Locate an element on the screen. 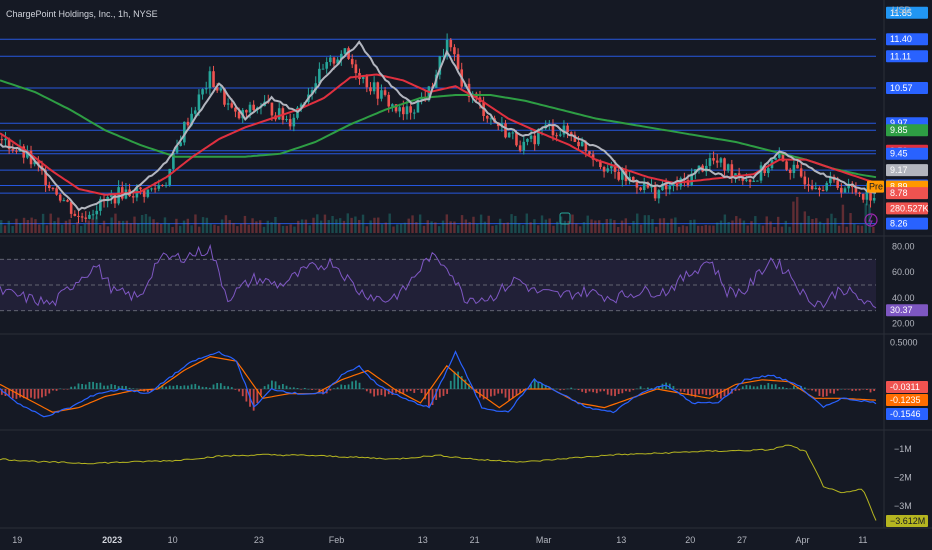 The height and width of the screenshot is (550, 932). time-axis-tick: 21 is located at coordinates (475, 540).